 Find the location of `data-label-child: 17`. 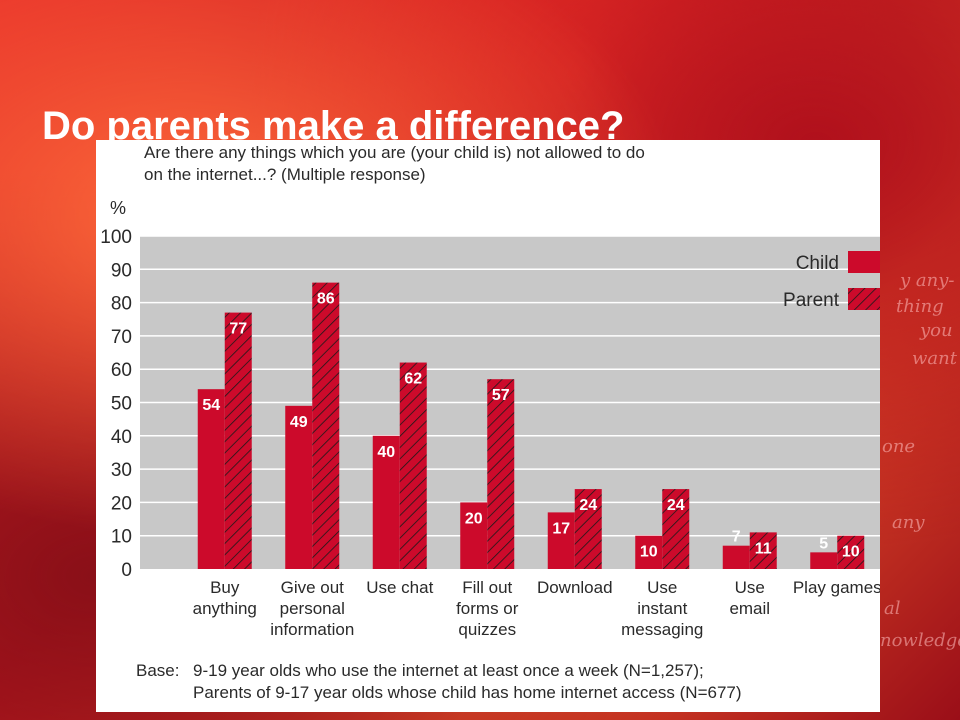

data-label-child: 17 is located at coordinates (561, 528).